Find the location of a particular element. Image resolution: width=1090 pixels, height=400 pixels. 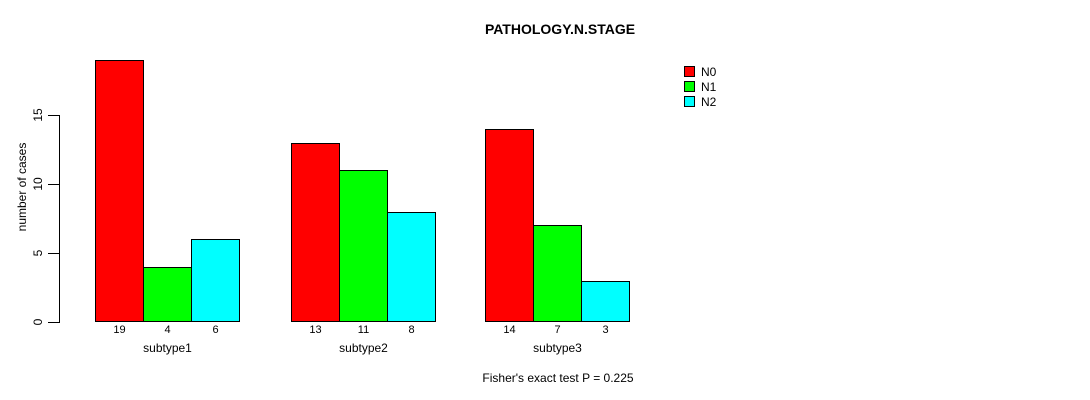

bar-n2-subtype3 is located at coordinates (605, 301).